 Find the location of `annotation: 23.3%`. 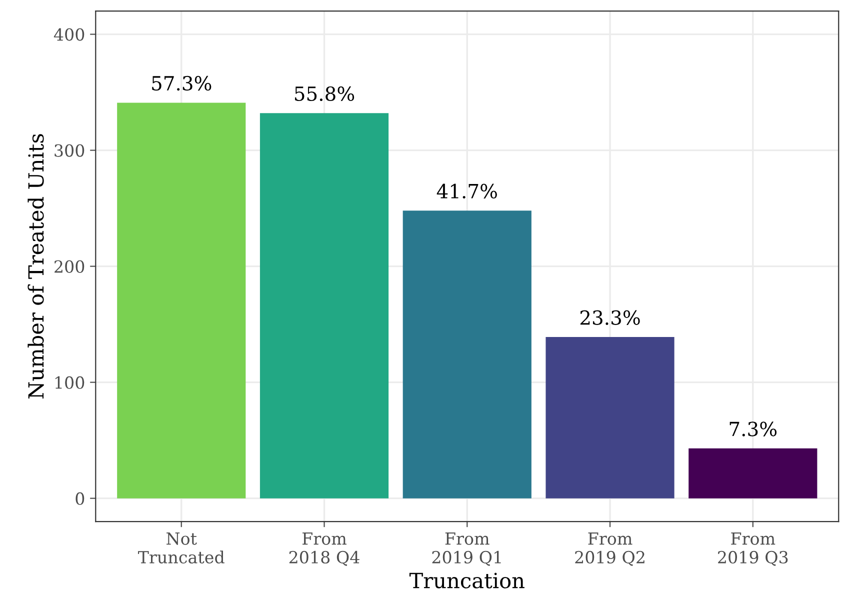

annotation: 23.3% is located at coordinates (610, 317).